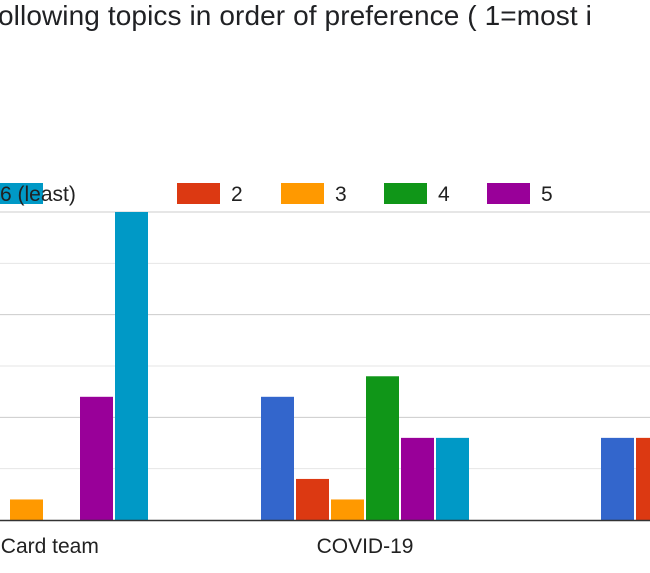 This screenshot has height=573, width=650. Describe the element at coordinates (237, 194) in the screenshot. I see `legend-label: 2` at that location.